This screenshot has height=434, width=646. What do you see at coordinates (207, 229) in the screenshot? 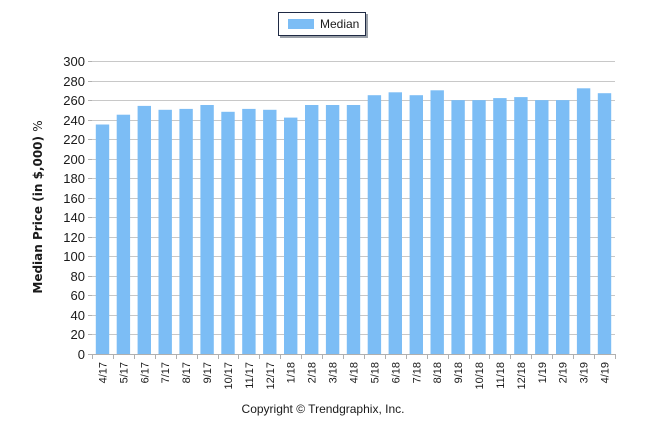
I see `bar-9/17` at bounding box center [207, 229].